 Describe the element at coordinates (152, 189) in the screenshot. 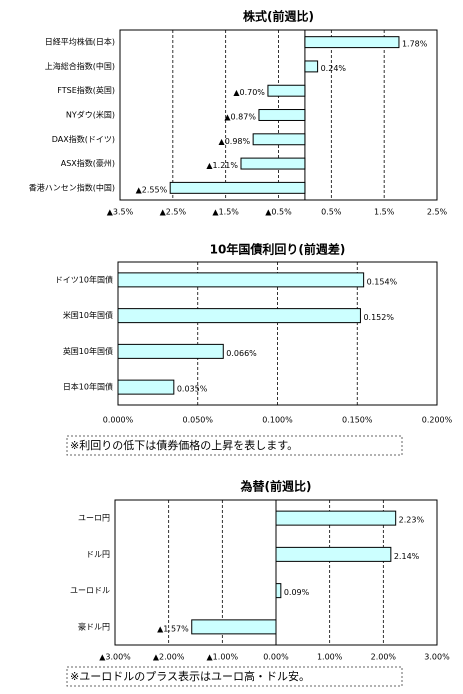

I see `value-label: ▲2.55%` at that location.